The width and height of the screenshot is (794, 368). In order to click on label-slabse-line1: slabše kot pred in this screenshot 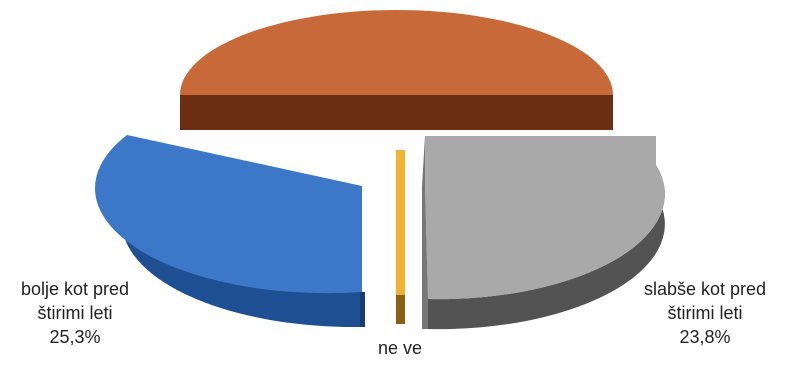, I will do `click(705, 289)`.